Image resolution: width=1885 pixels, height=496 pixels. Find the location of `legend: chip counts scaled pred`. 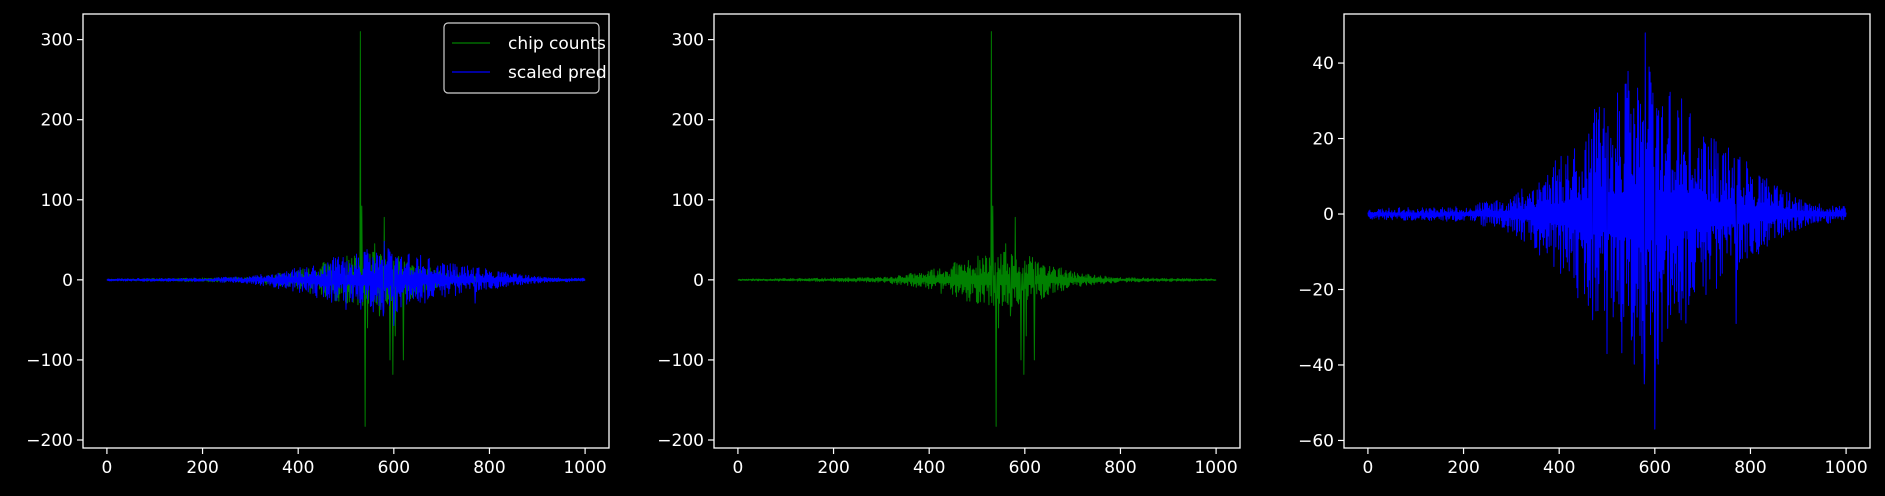

legend: chip counts scaled pred is located at coordinates (525, 58).